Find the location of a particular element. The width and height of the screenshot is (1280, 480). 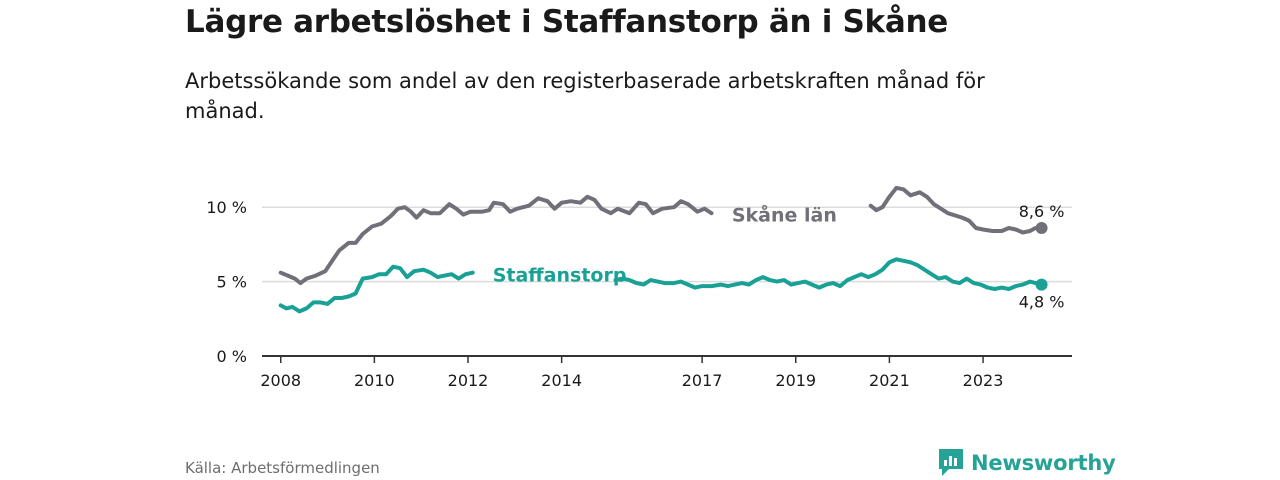

end-value-label: 8,6 % is located at coordinates (1042, 211).